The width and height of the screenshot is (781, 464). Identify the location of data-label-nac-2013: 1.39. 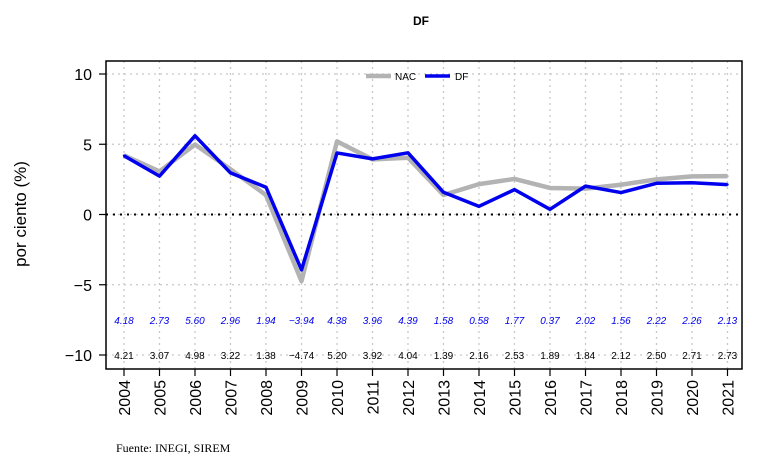
(444, 356).